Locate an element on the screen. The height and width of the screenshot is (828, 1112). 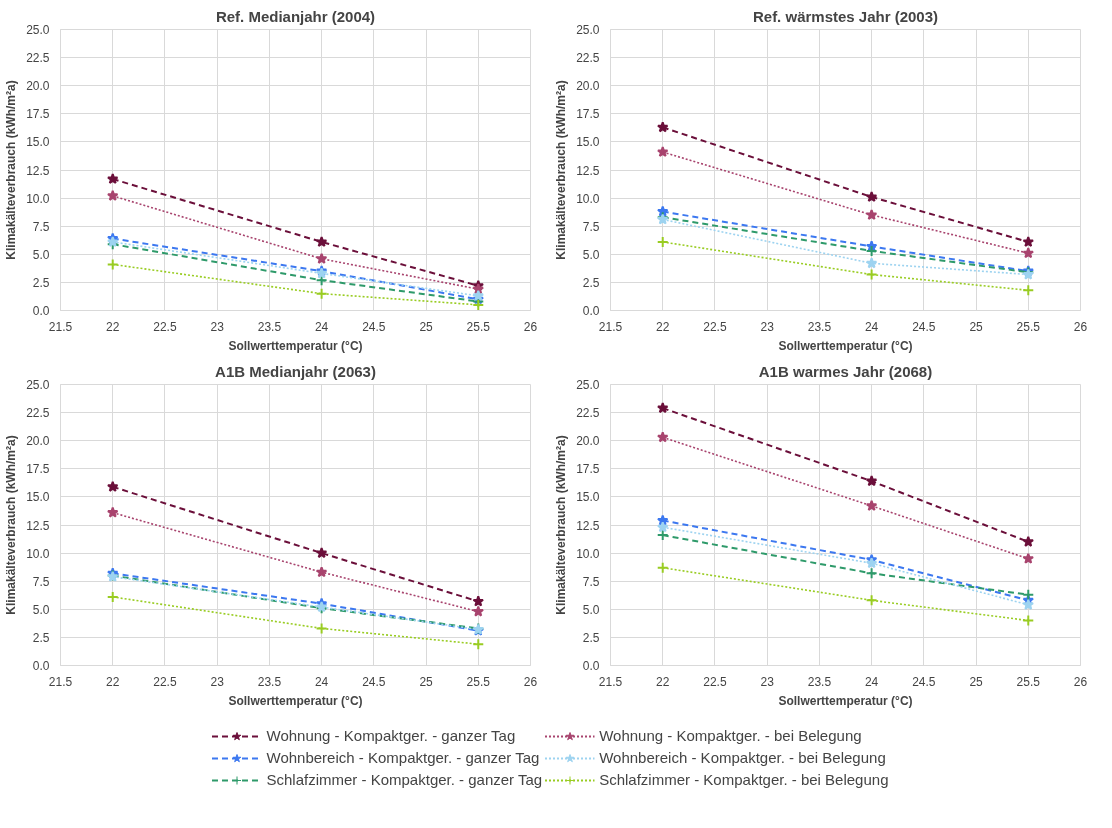
legend-label: Wohnung - Kompaktger. - bei Belegung is located at coordinates (730, 736).